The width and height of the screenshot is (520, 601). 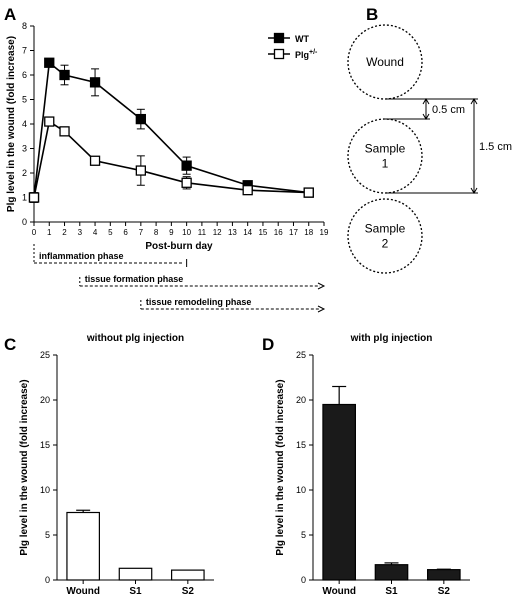 What do you see at coordinates (495, 147) in the screenshot?
I see `large-distance-label: 1.5 cm` at bounding box center [495, 147].